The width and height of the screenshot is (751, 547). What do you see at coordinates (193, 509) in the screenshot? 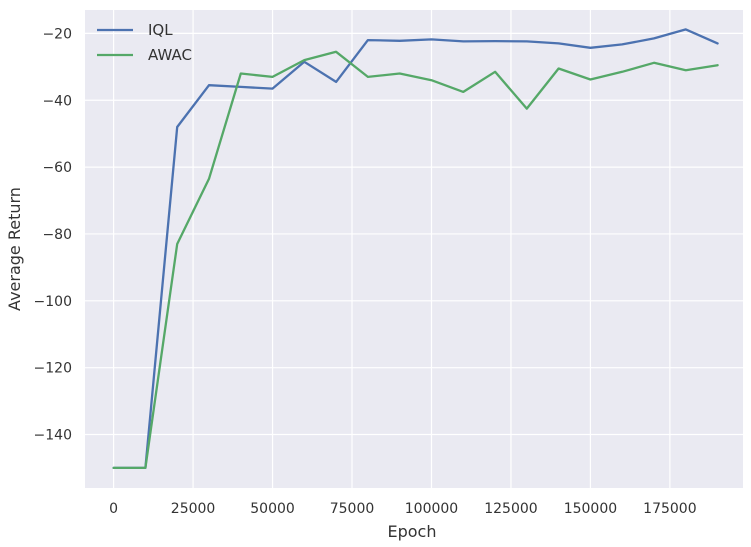
I see `x-tick-label: 25000` at bounding box center [193, 509].